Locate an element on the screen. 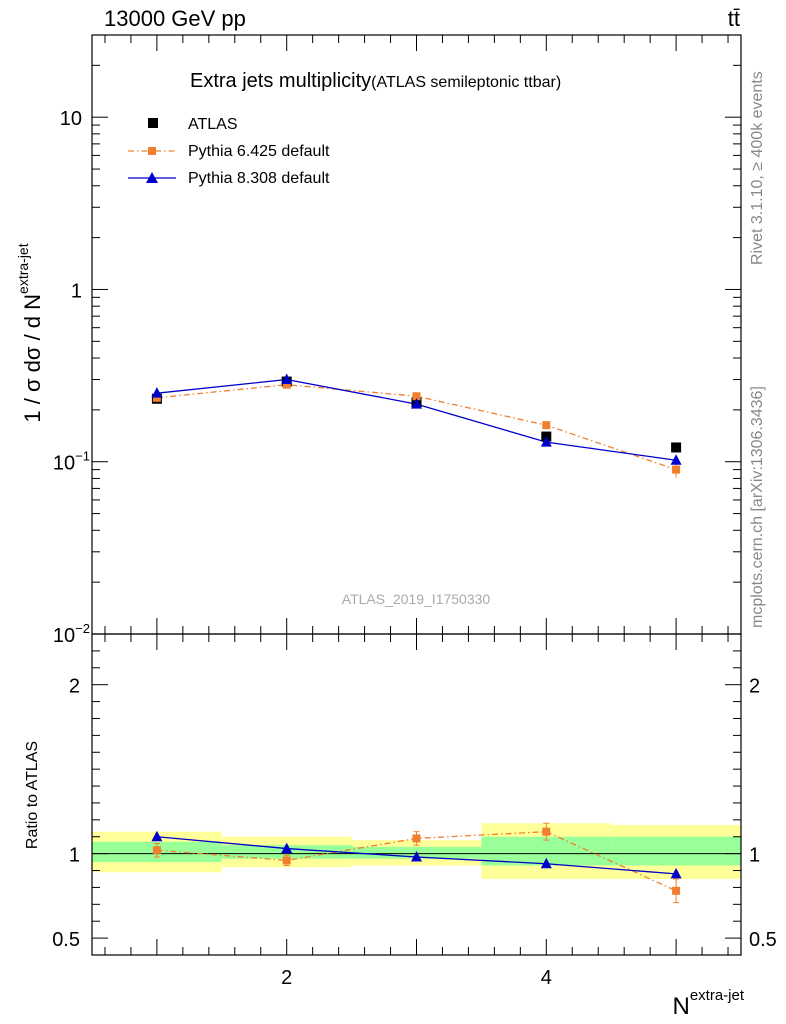  xlabel: Nextra-jet is located at coordinates (708, 1003).